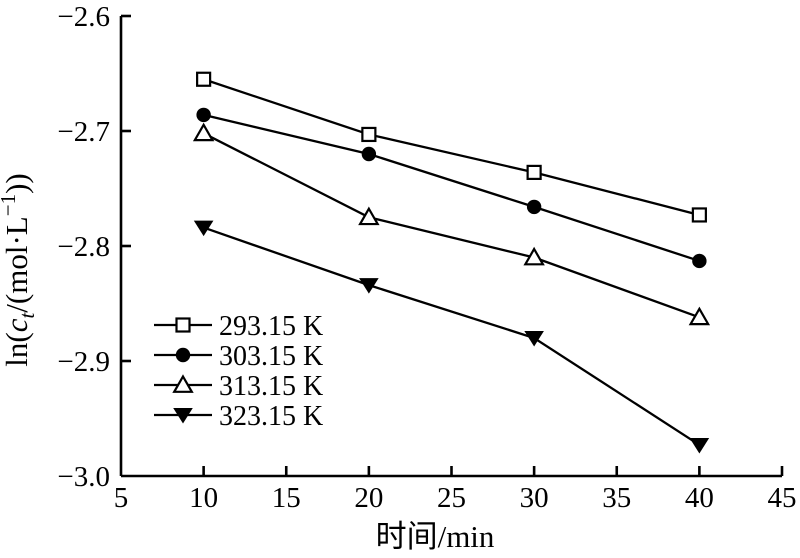 This screenshot has height=558, width=800. I want to click on legend-label-2: 313.15 K, so click(271, 386).